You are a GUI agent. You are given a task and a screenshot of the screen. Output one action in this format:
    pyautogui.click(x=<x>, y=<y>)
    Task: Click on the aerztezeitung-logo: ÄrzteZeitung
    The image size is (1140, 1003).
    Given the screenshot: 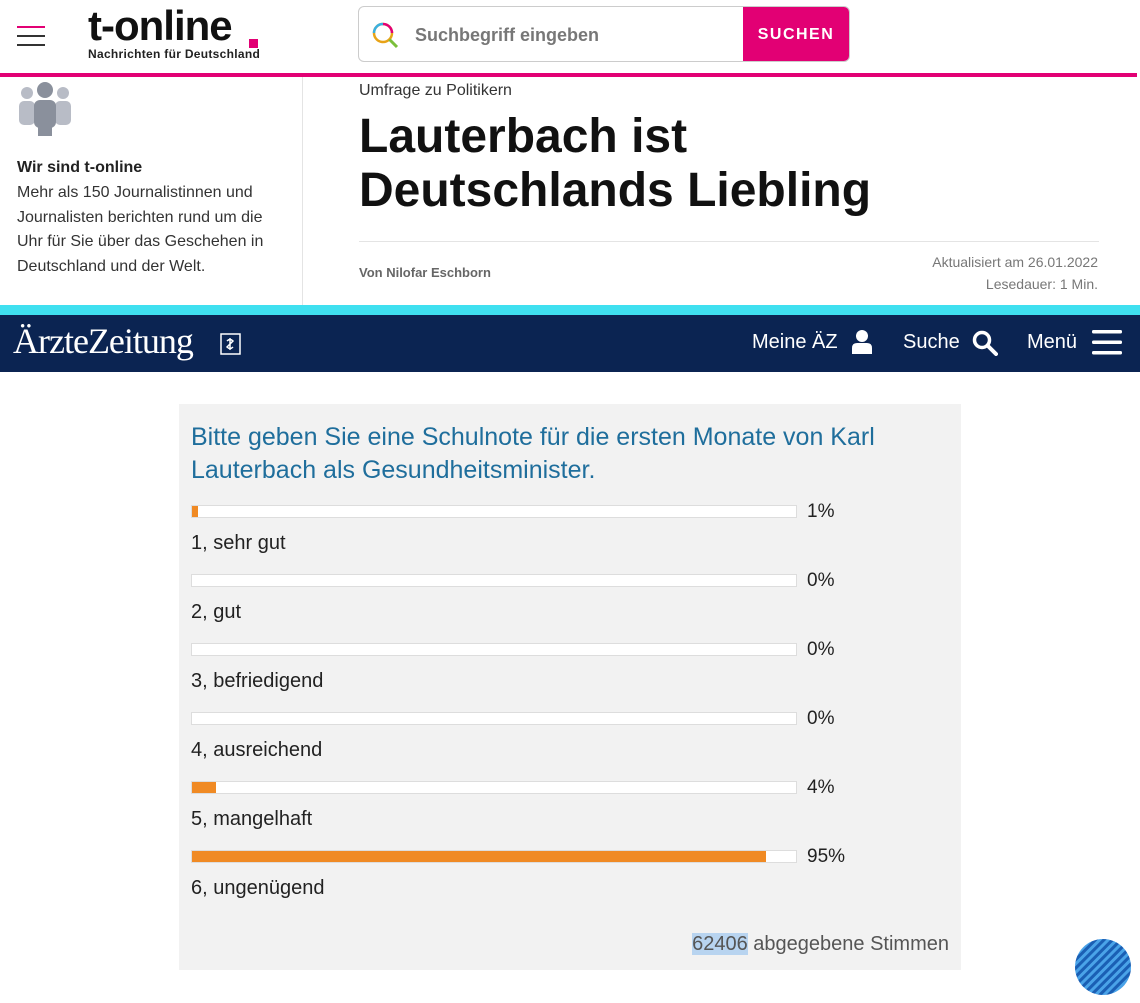 What is the action you would take?
    pyautogui.click(x=103, y=341)
    